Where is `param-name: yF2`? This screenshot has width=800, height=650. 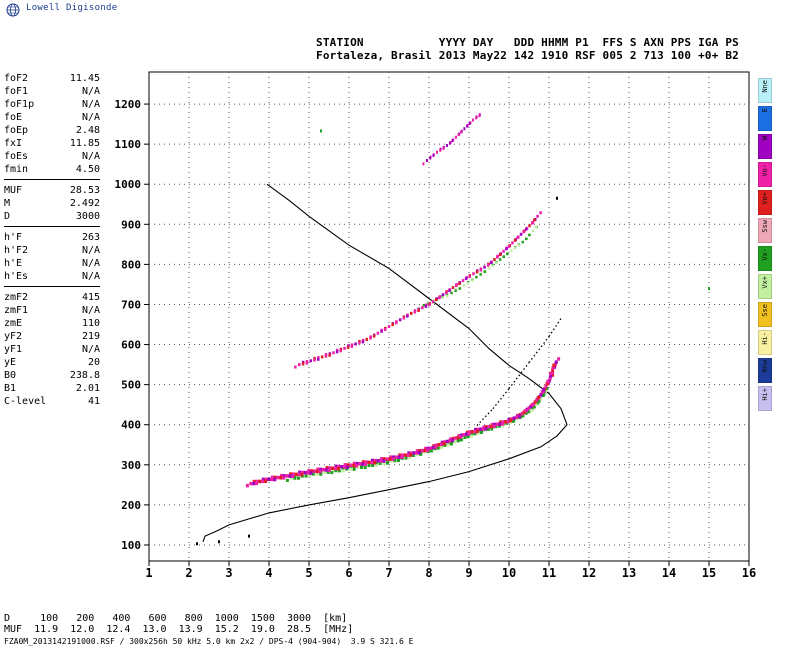 param-name: yF2 is located at coordinates (13, 336).